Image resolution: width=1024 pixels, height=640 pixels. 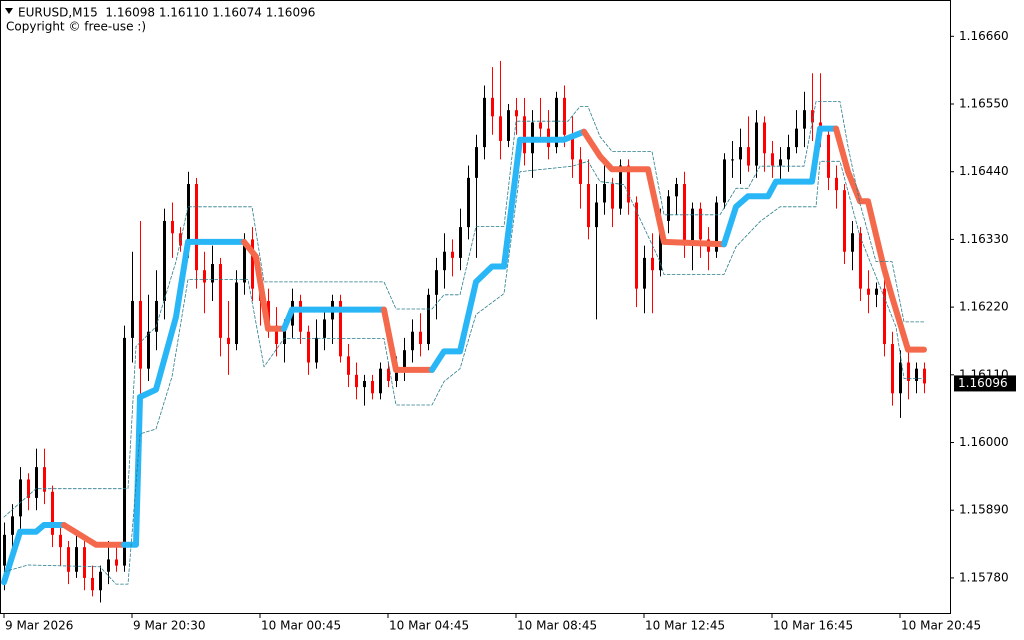 What do you see at coordinates (9, 11) in the screenshot?
I see `collapse-arrow` at bounding box center [9, 11].